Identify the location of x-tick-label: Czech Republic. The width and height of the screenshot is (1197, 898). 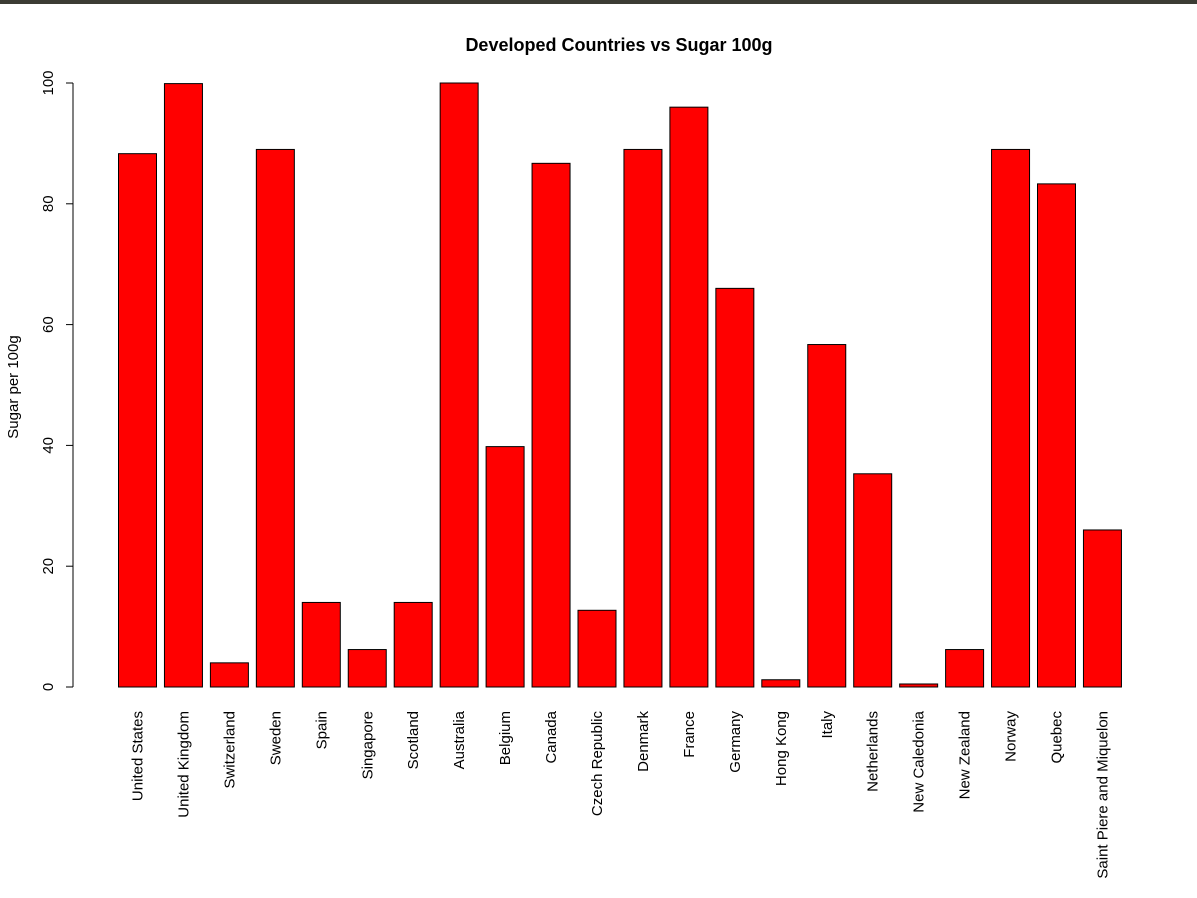
(597, 764).